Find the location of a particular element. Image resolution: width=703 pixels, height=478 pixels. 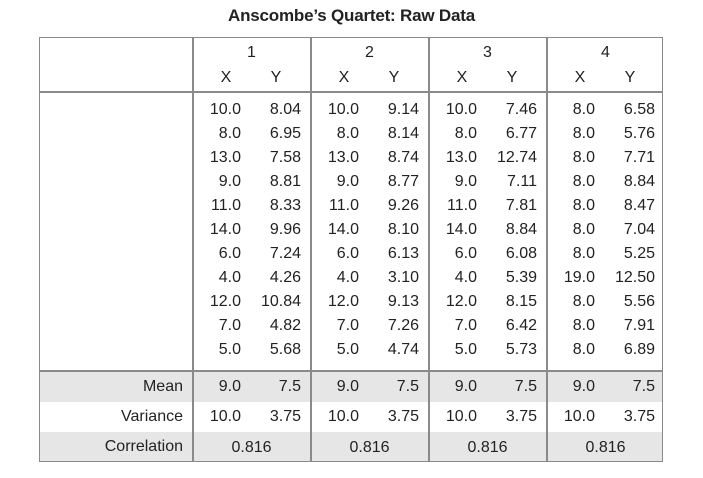

y-value: 9.96 is located at coordinates (285, 229).